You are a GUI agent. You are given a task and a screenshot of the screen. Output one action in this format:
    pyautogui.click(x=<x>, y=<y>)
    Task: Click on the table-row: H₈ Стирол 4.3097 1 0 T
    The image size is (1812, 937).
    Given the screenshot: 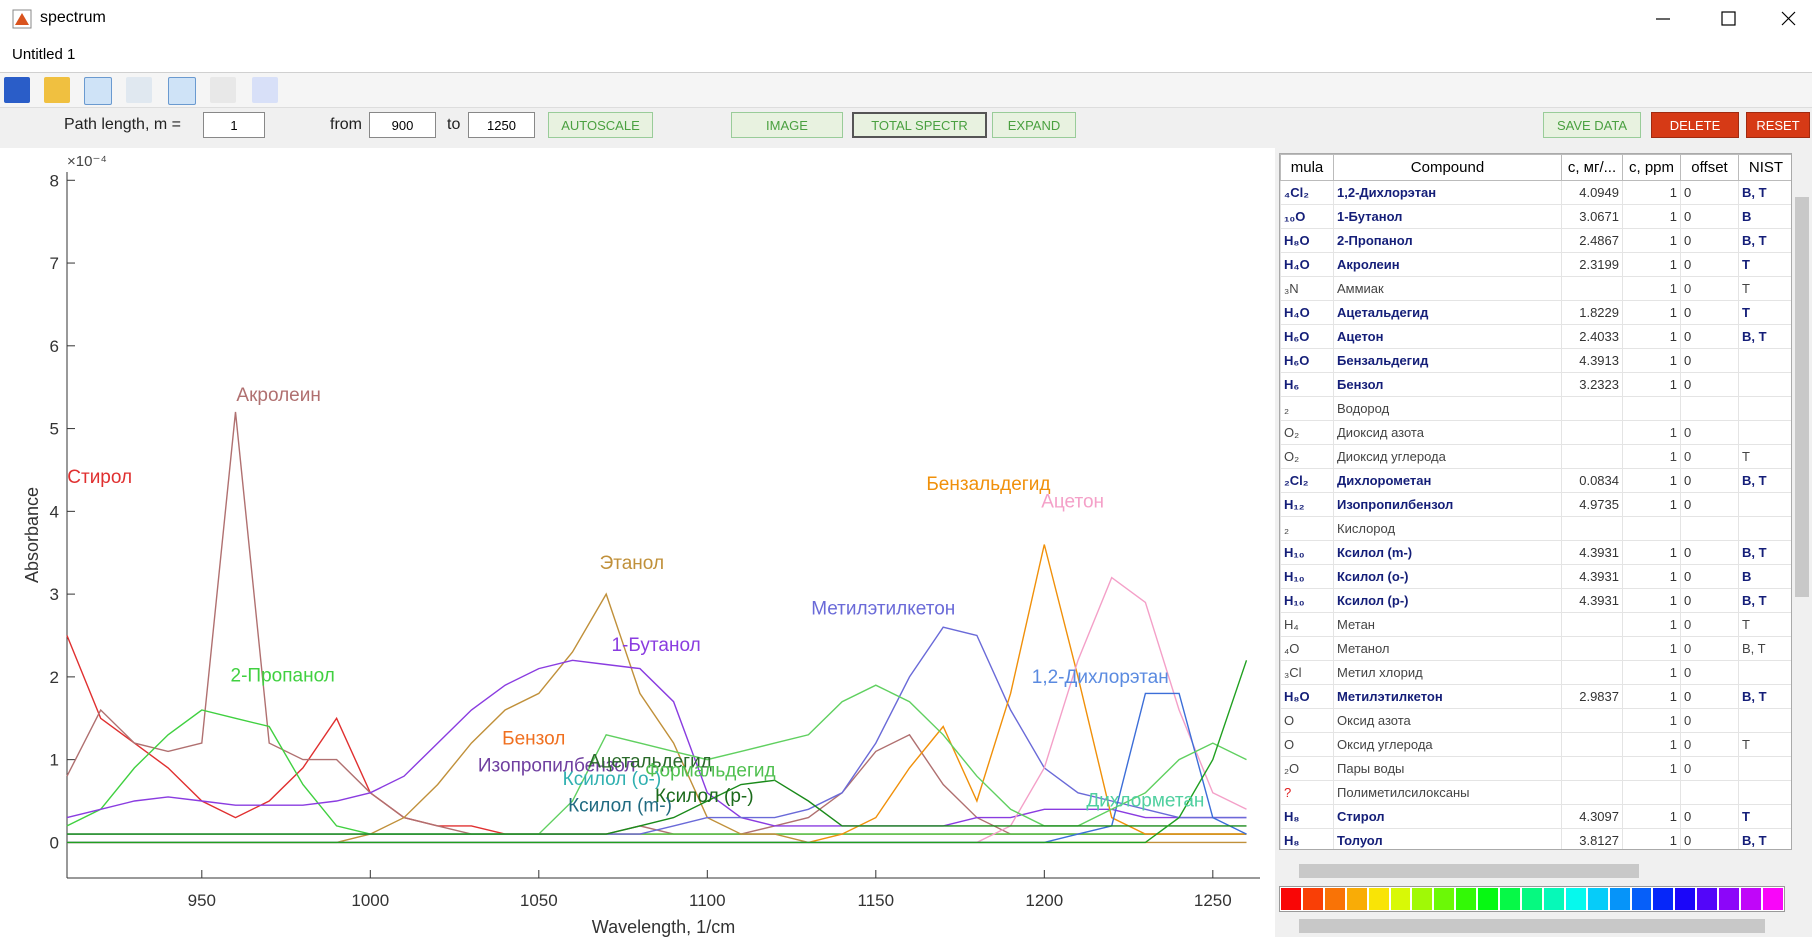 What is the action you would take?
    pyautogui.click(x=1535, y=816)
    